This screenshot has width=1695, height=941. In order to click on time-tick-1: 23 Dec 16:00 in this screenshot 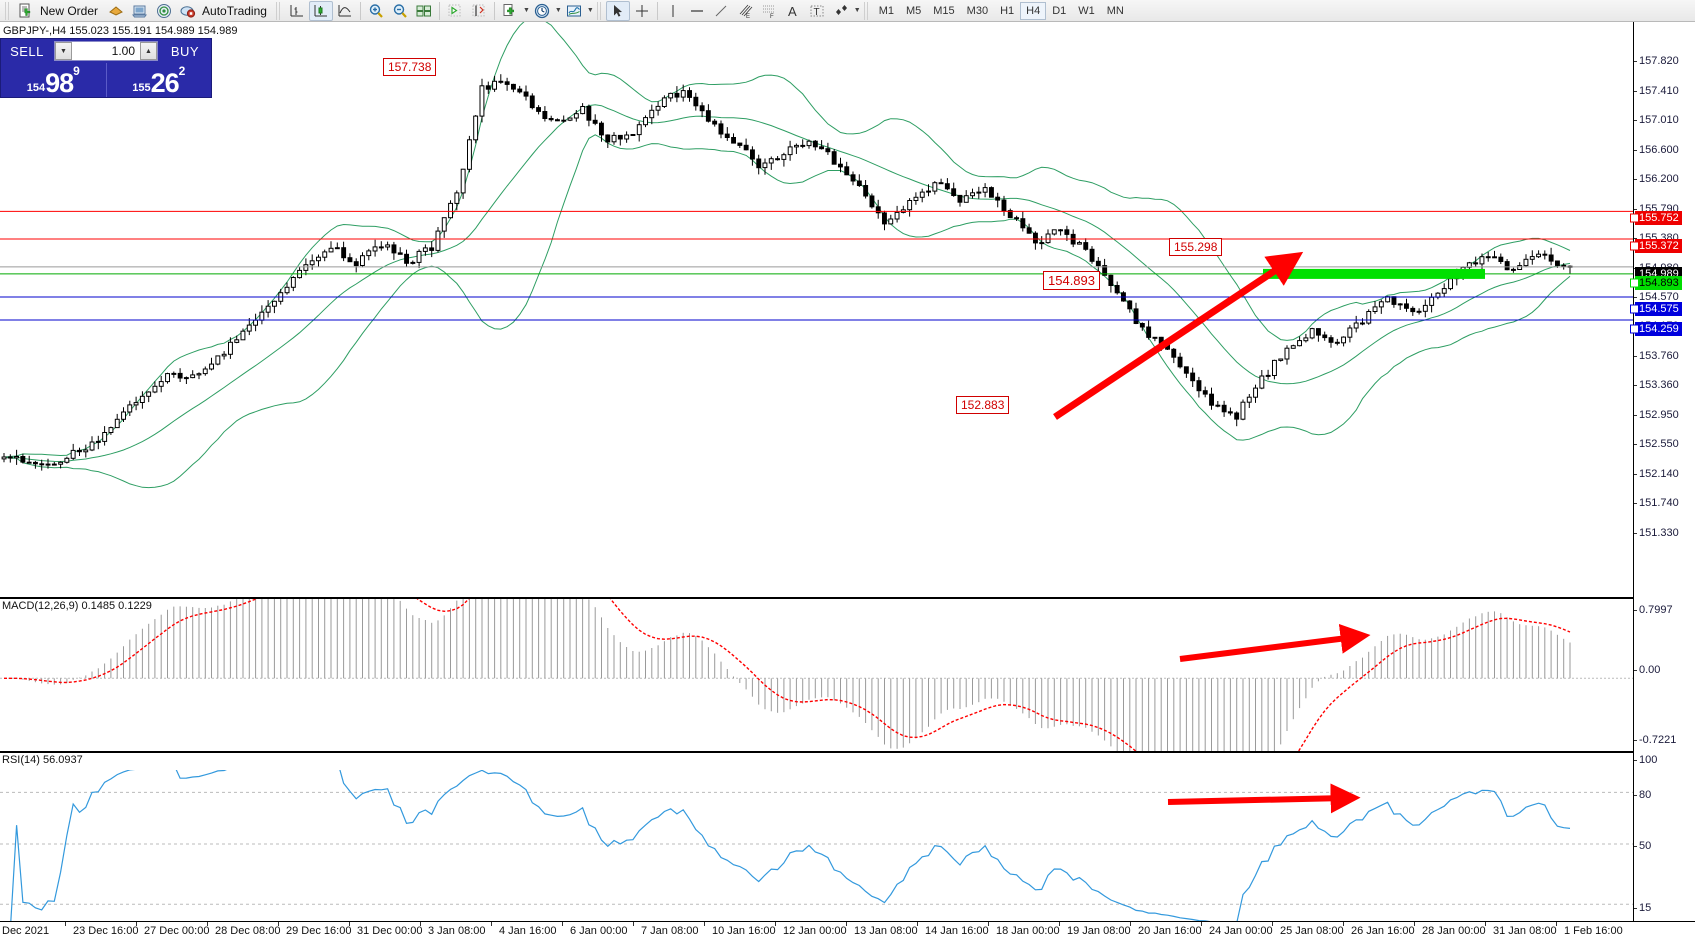, I will do `click(106, 931)`.